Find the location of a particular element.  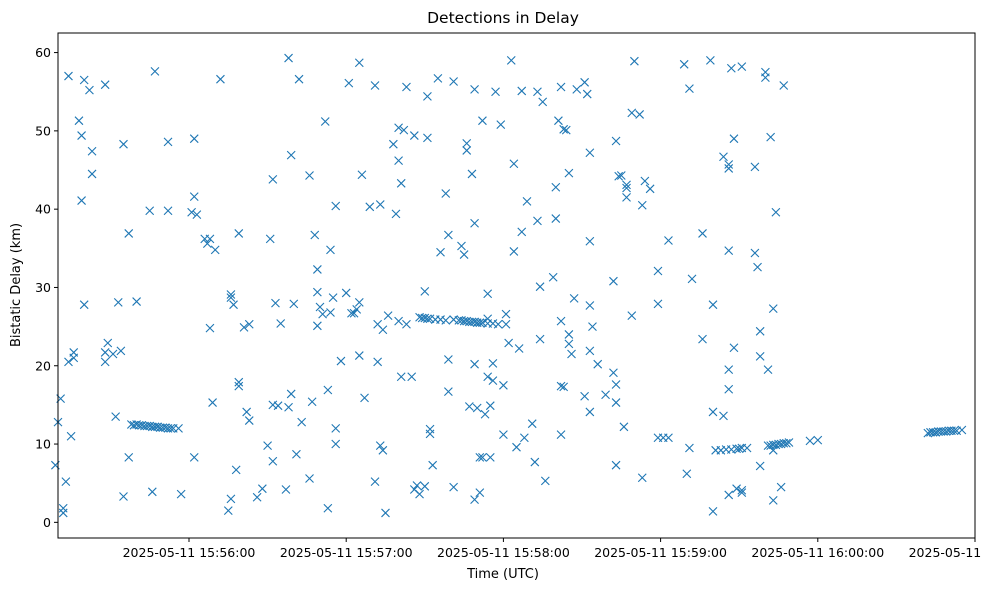

x-tick-label: 2025-05-11 15:56:00 is located at coordinates (189, 552).